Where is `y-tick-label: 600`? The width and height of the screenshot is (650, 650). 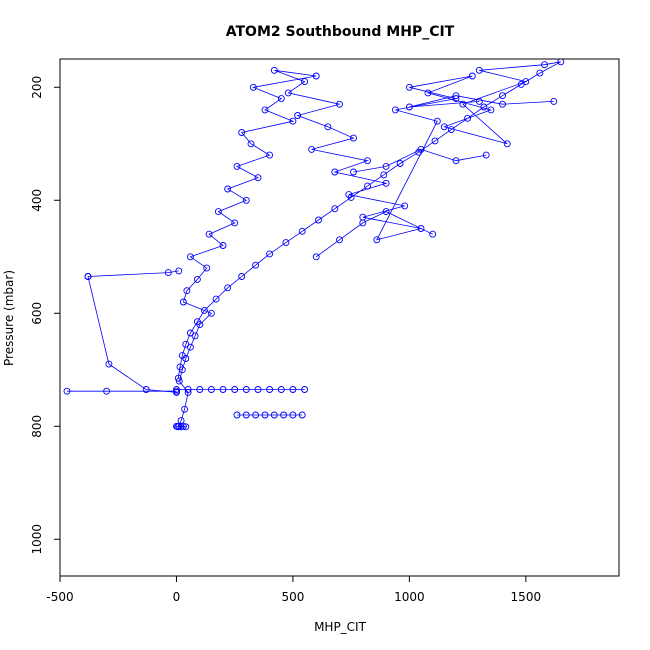 y-tick-label: 600 is located at coordinates (37, 313).